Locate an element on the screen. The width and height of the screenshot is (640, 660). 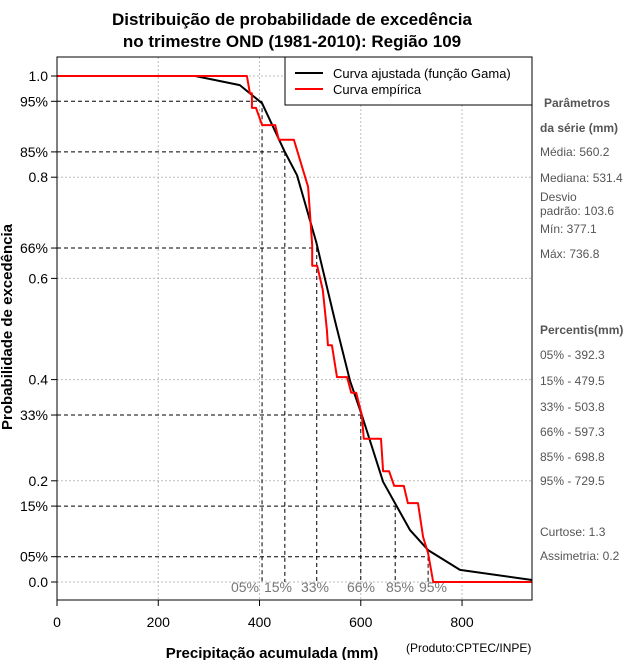
y-tick-label: 95% is located at coordinates (34, 101).